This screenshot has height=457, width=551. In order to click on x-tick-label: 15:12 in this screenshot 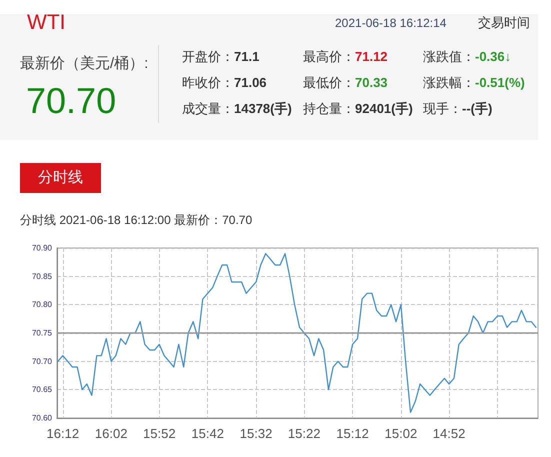, I will do `click(352, 433)`.